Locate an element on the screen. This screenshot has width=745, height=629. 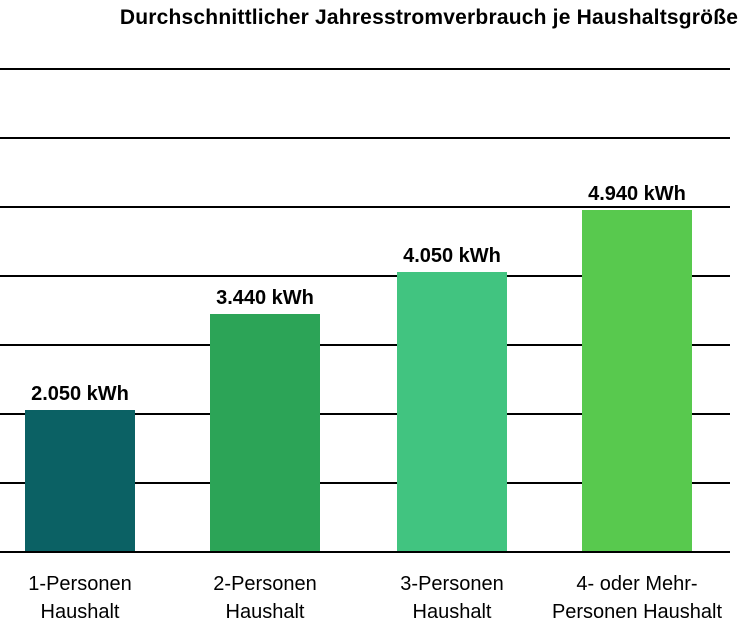
x-axis-label: 3-Personen Haushalt is located at coordinates (452, 598).